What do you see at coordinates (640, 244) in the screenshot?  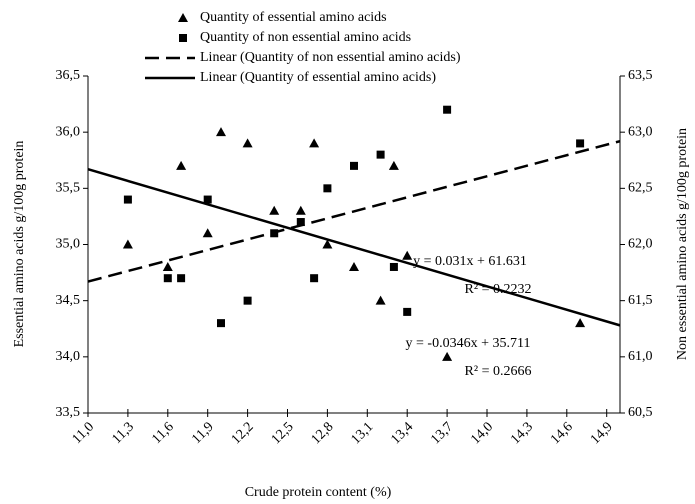 I see `y2-tick-label: 62,0` at bounding box center [640, 244].